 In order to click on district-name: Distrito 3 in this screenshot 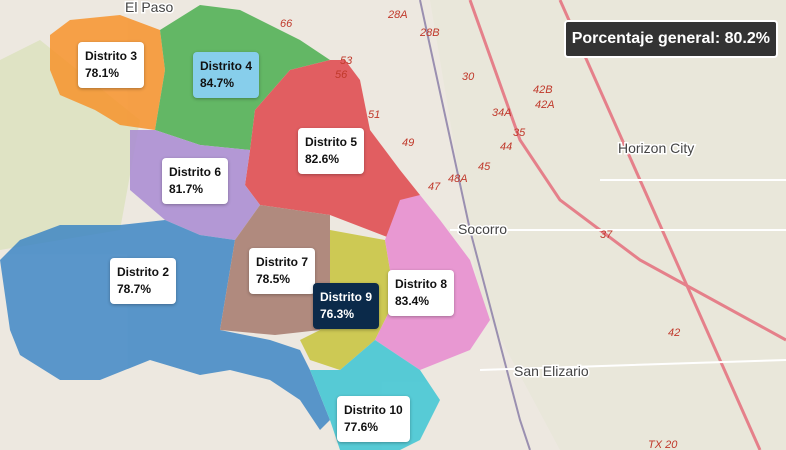, I will do `click(111, 56)`.